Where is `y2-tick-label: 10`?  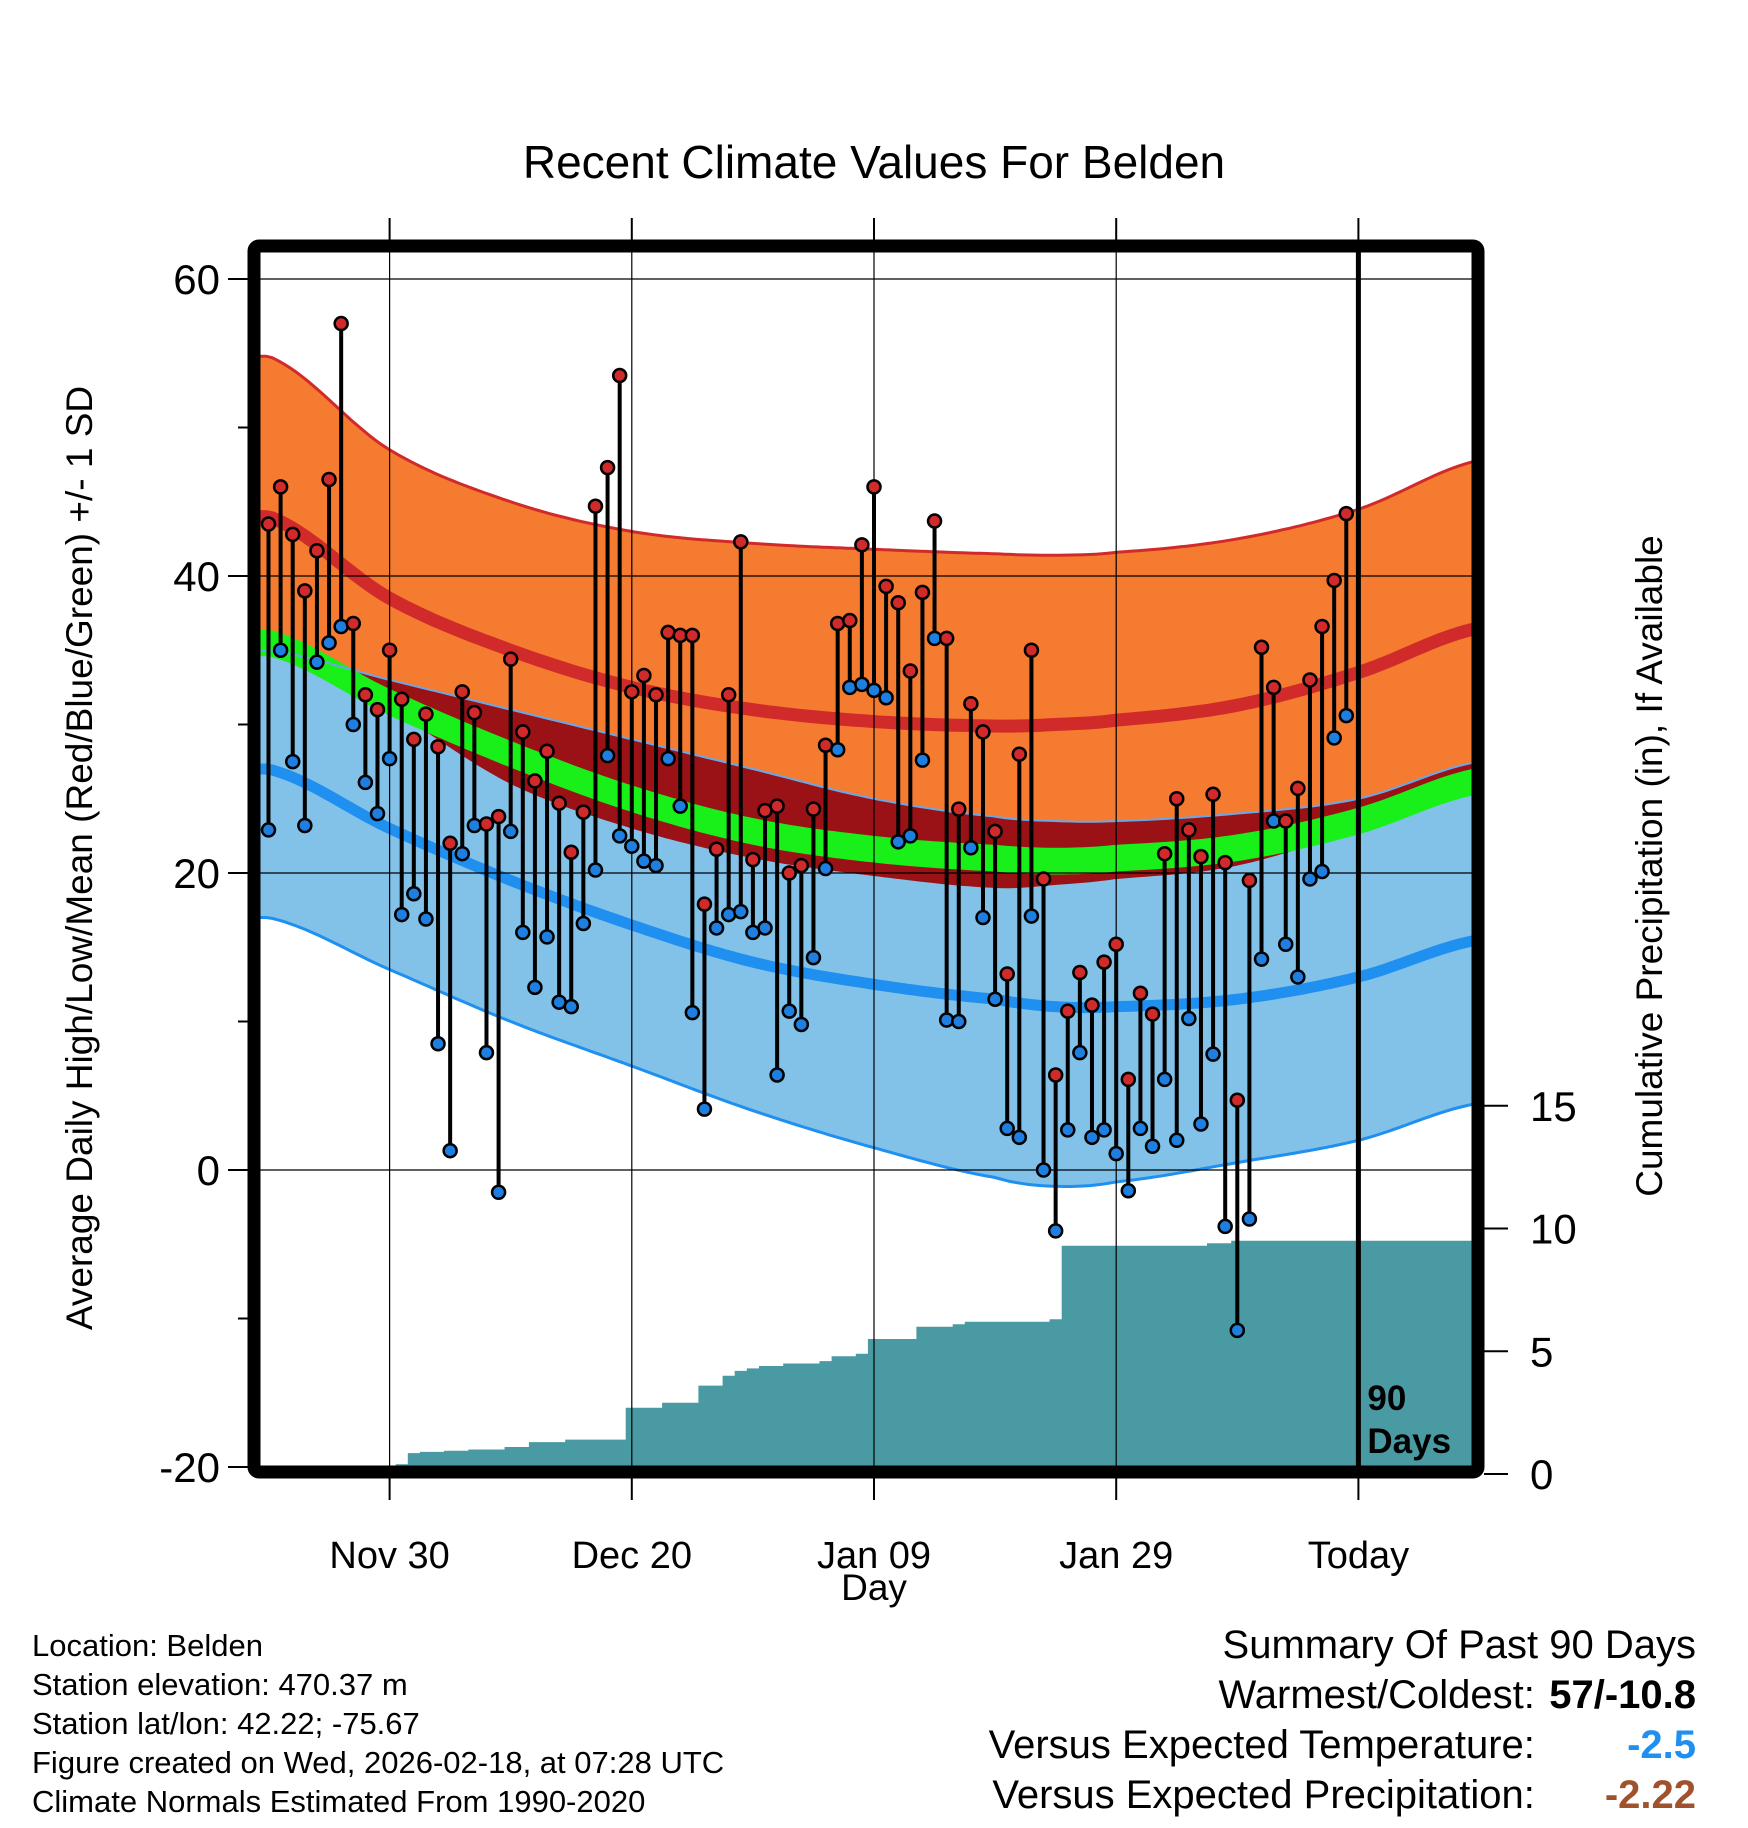 y2-tick-label: 10 is located at coordinates (1553, 1229).